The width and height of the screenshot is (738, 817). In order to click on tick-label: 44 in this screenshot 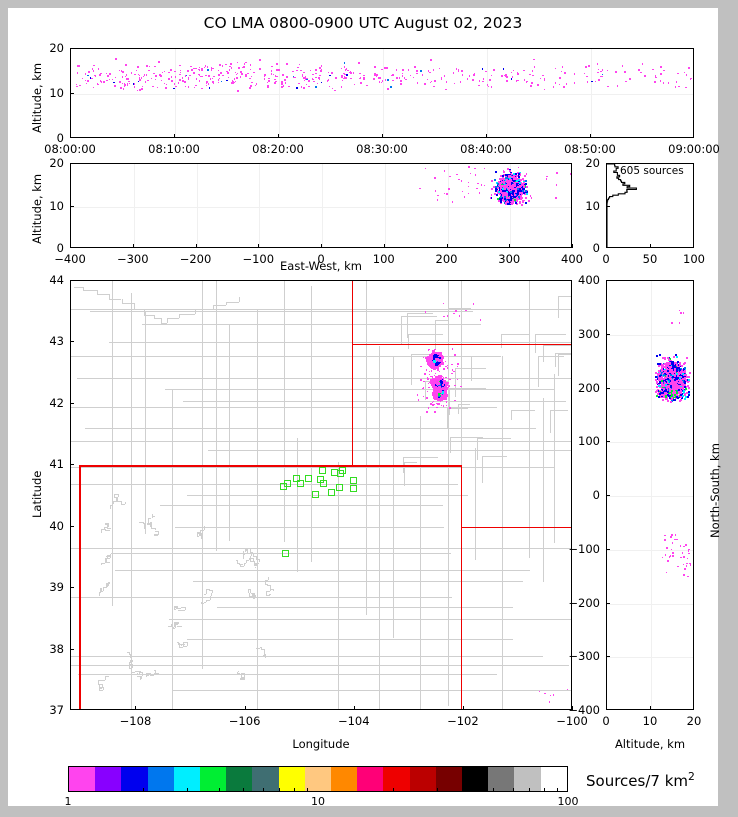, I will do `click(56, 280)`.